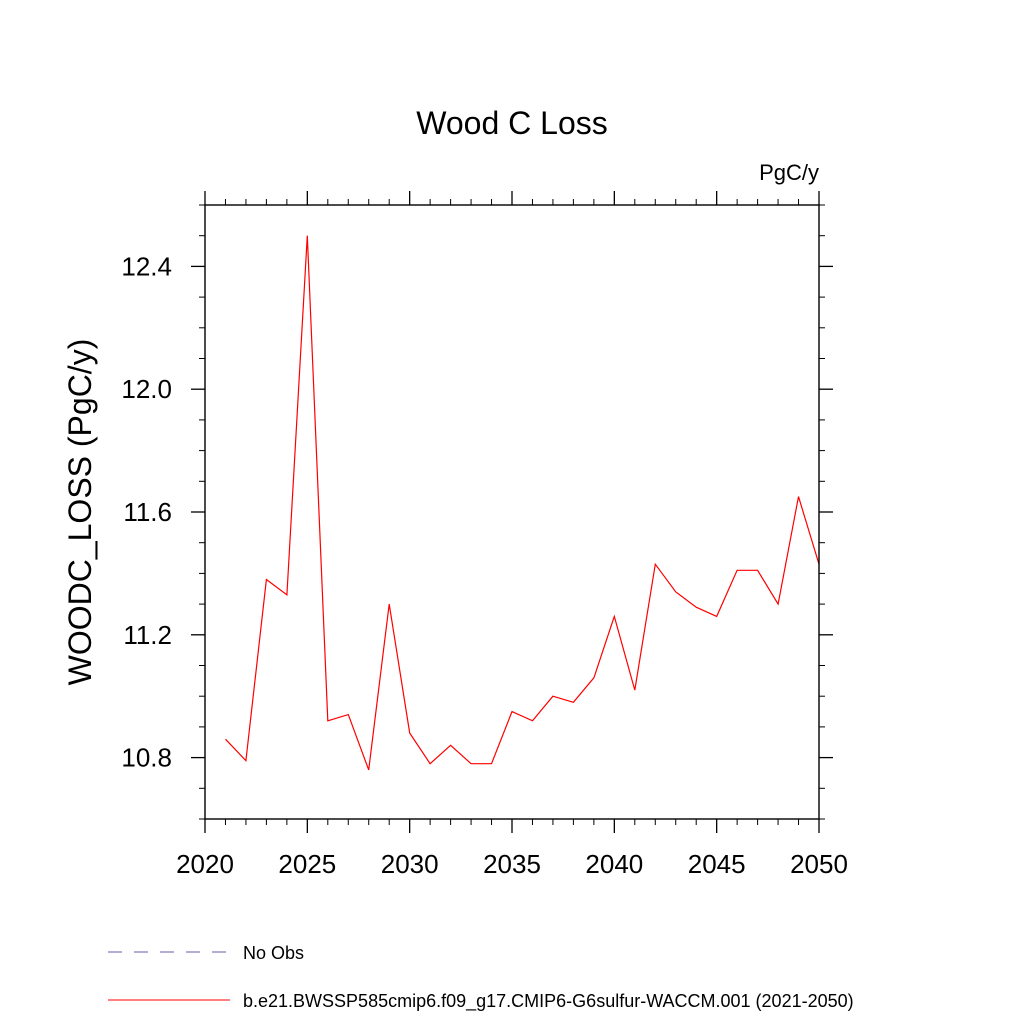 This screenshot has width=1024, height=1024. What do you see at coordinates (147, 512) in the screenshot?
I see `y-tick-label: 11.6` at bounding box center [147, 512].